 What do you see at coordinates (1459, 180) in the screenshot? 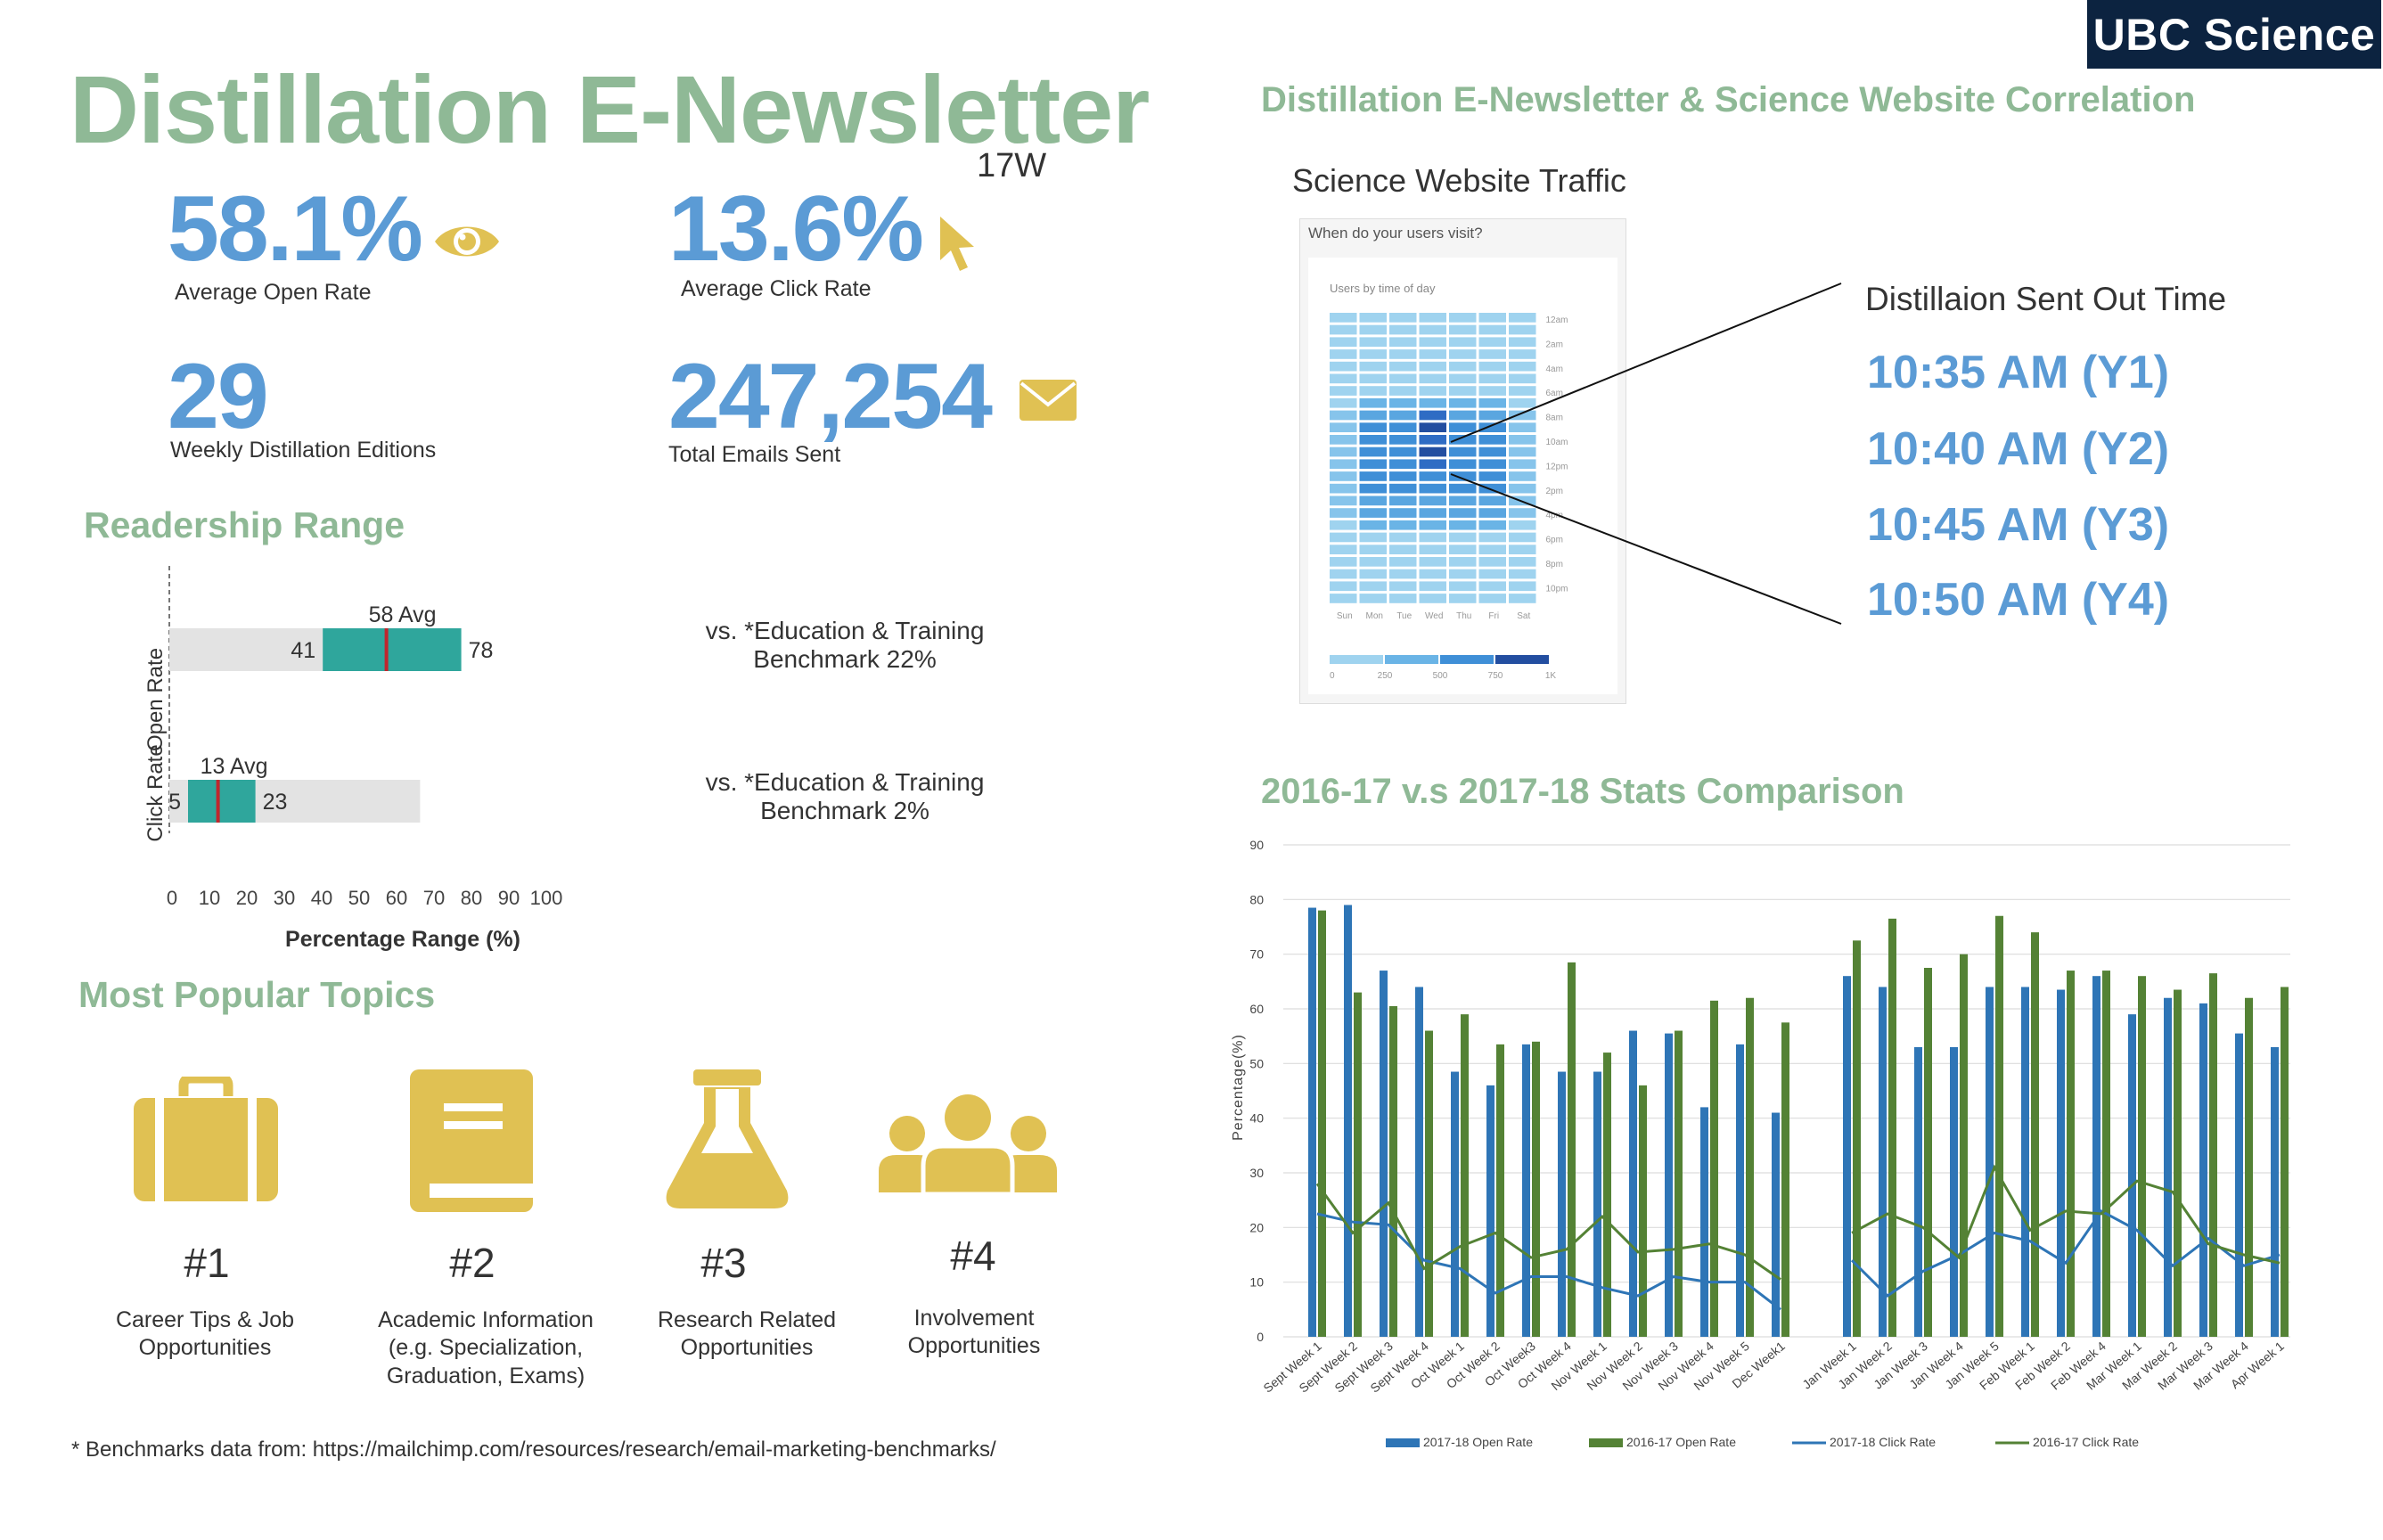
I see `traffic-title: Science Website Traffic` at bounding box center [1459, 180].